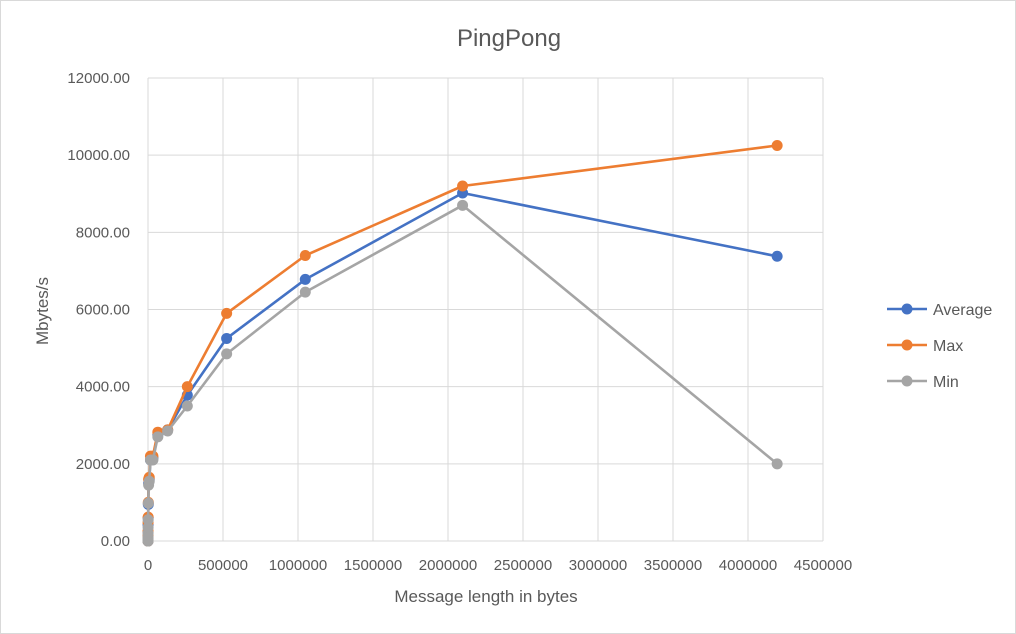 This screenshot has width=1016, height=634. I want to click on legend-label: Average, so click(962, 310).